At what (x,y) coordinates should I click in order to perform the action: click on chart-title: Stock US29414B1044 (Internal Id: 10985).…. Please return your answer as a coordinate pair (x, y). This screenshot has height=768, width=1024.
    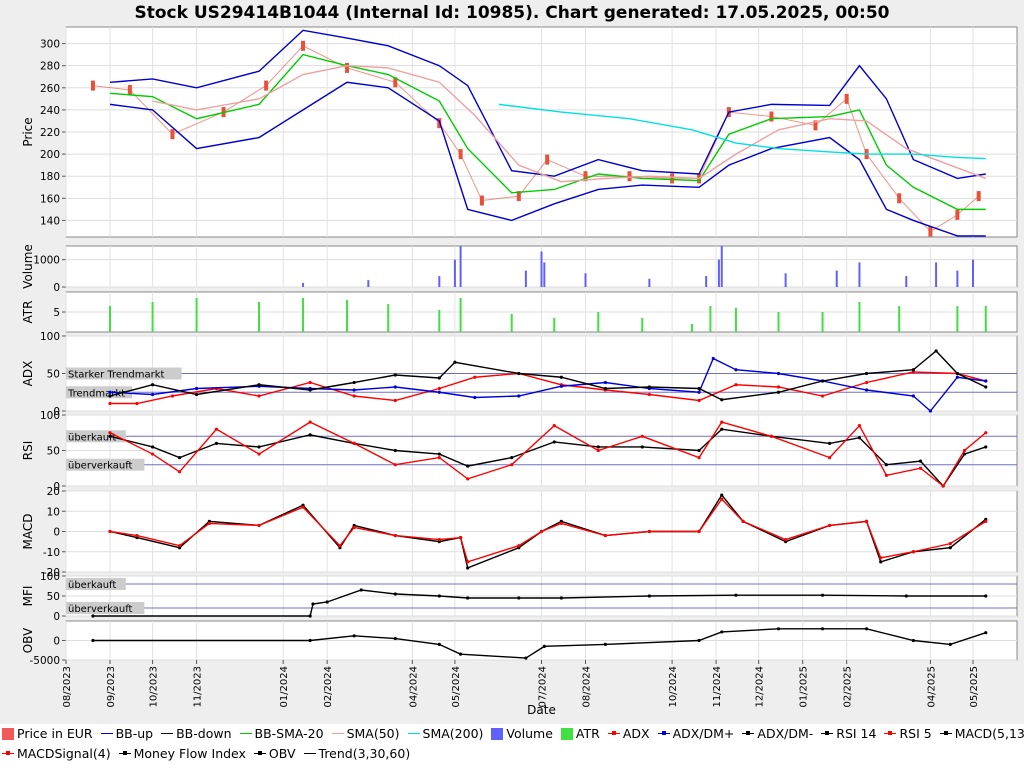
    Looking at the image, I should click on (511, 13).